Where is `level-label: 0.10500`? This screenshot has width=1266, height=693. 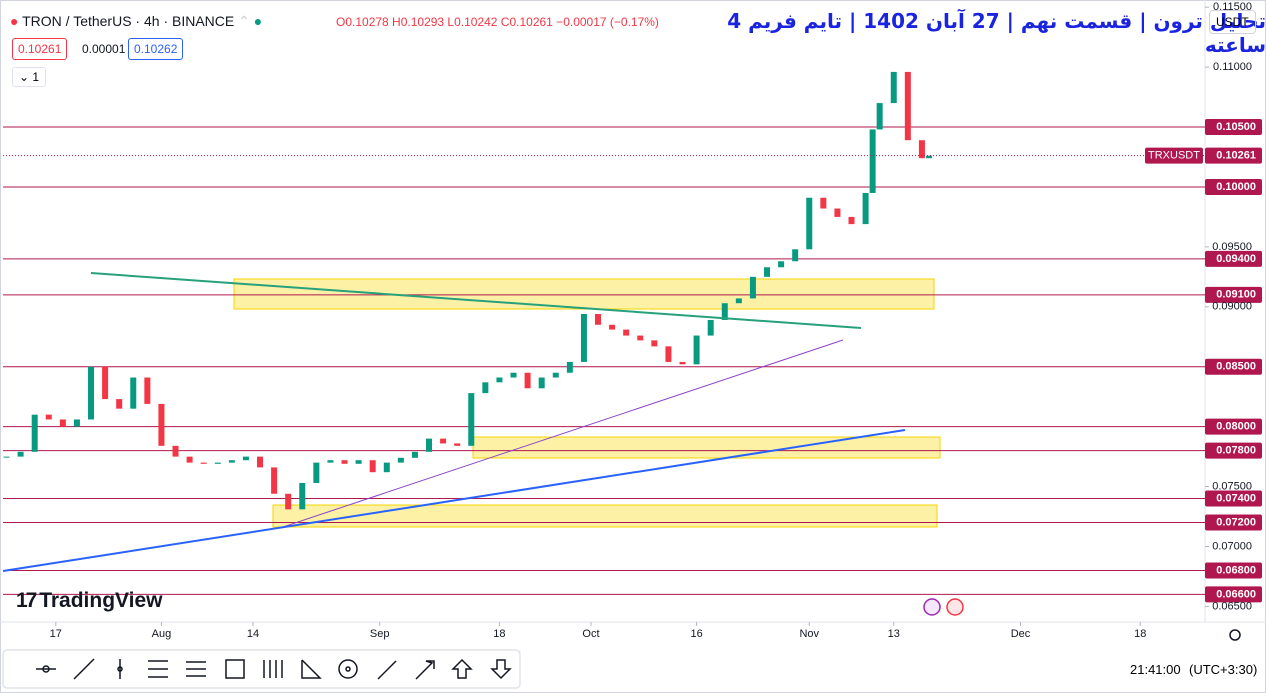
level-label: 0.10500 is located at coordinates (1236, 127).